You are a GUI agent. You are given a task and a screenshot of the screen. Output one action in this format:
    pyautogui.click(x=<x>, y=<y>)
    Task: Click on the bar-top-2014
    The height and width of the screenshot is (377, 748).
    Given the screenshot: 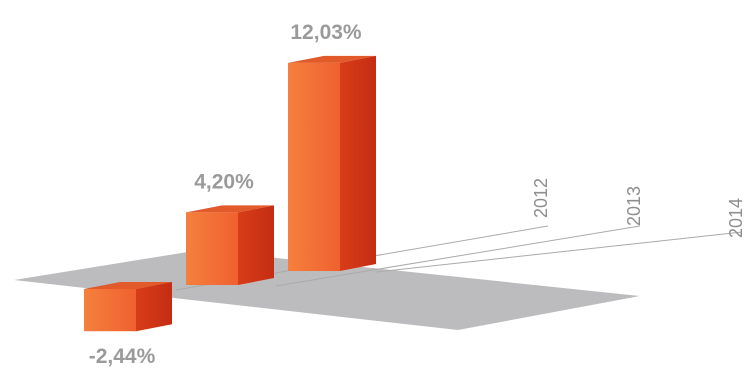 What is the action you would take?
    pyautogui.click(x=332, y=59)
    